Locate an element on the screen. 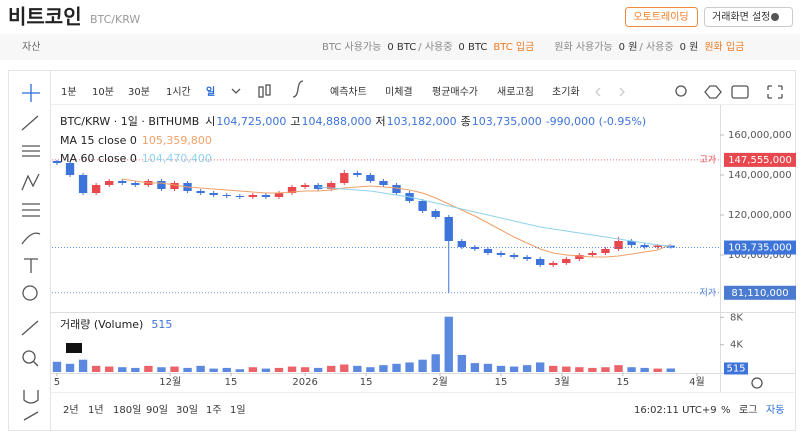 The image size is (800, 433). legend-entry: MA 60 close 0 is located at coordinates (98, 158).